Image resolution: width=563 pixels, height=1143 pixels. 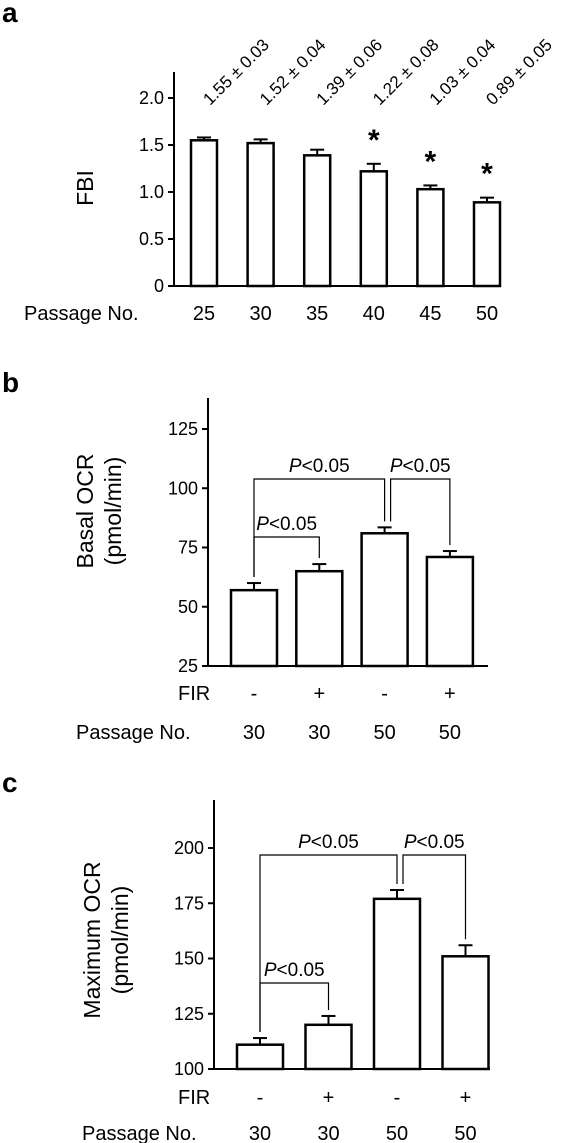 I want to click on panel-a-category-label: 40, so click(x=374, y=314).